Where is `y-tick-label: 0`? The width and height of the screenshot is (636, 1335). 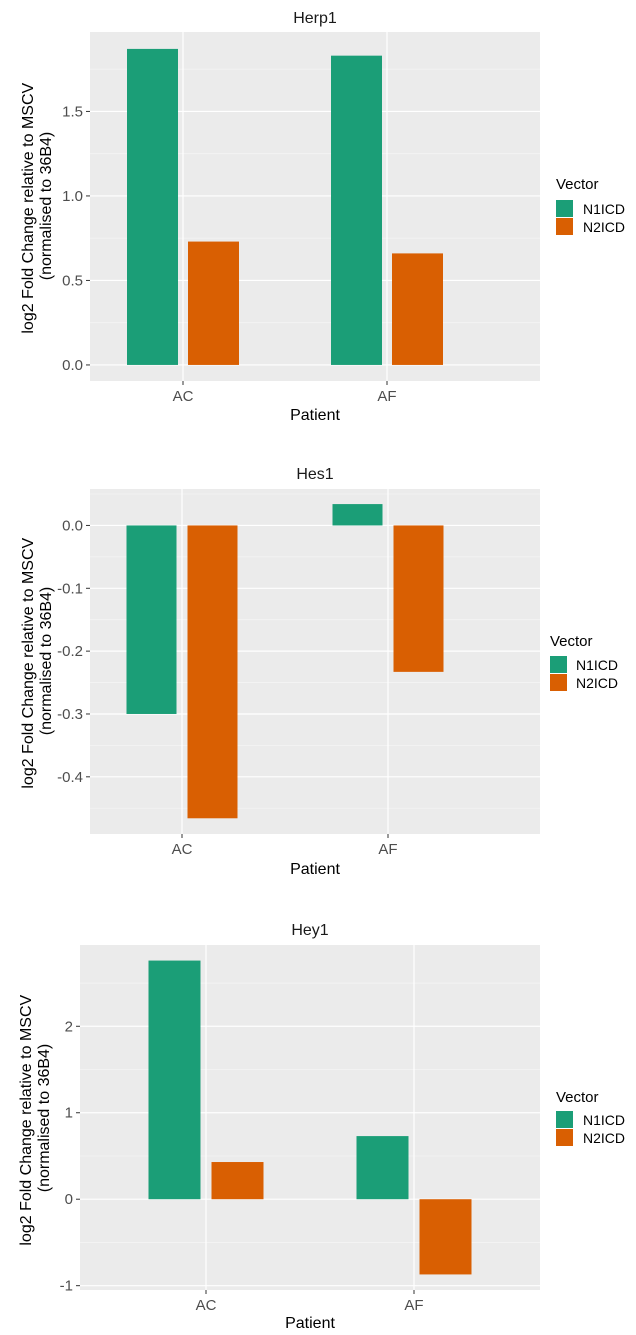 y-tick-label: 0 is located at coordinates (69, 1199).